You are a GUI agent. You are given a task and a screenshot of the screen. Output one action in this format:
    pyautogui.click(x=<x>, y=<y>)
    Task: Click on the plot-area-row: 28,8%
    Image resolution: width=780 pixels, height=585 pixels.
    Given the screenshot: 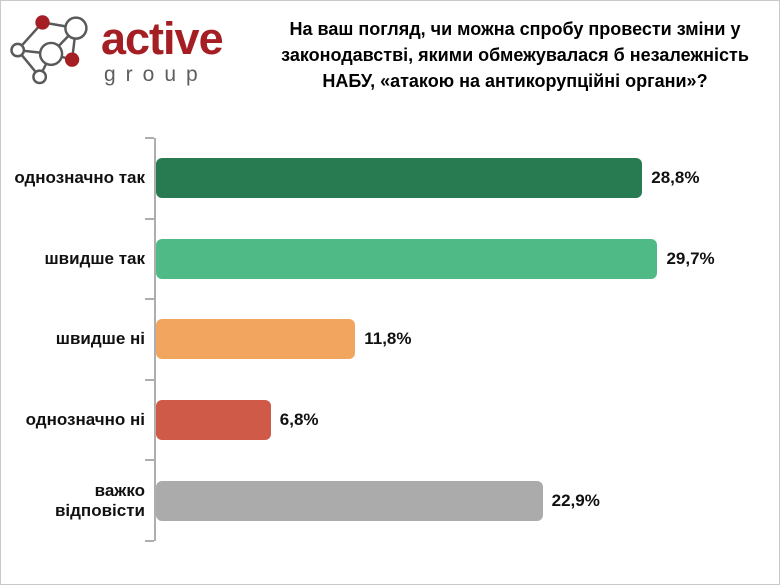 What is the action you would take?
    pyautogui.click(x=462, y=178)
    